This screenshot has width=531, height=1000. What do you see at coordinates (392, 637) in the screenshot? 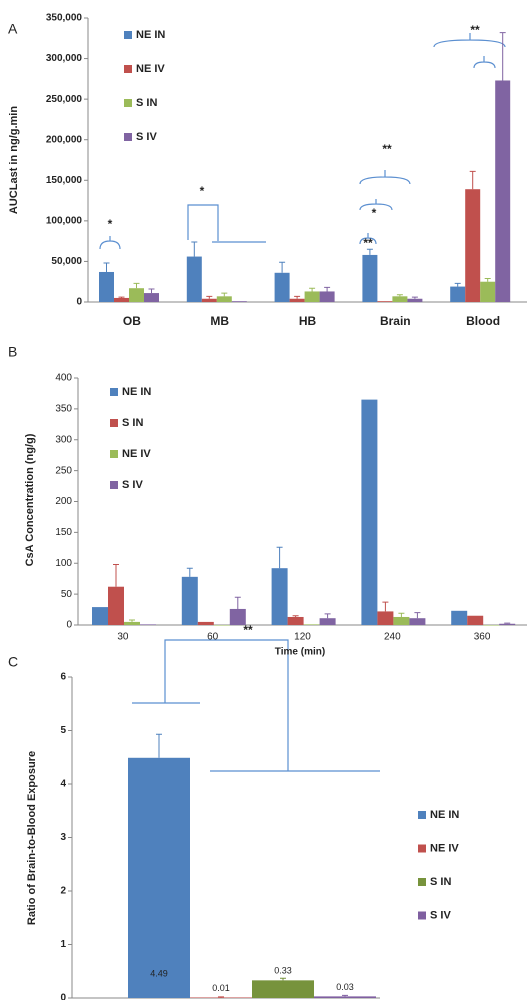
I see `x-tick-label: 240` at bounding box center [392, 637].